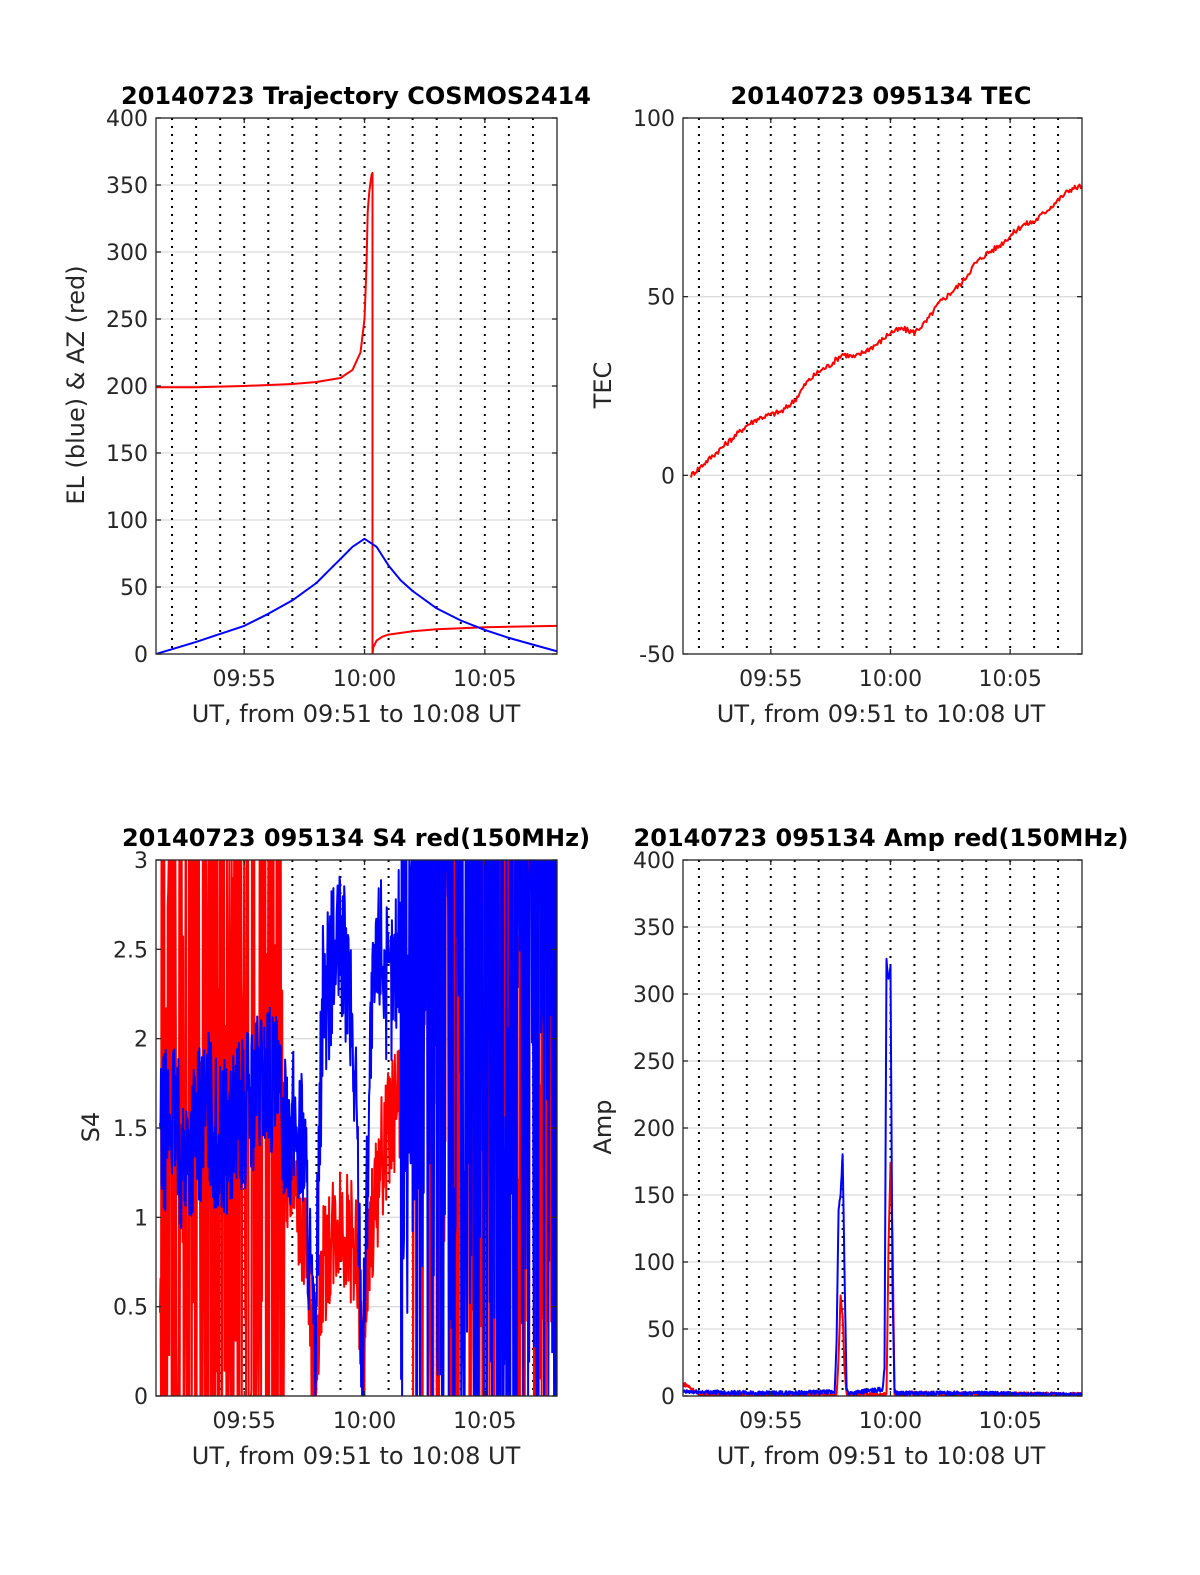  What do you see at coordinates (356, 838) in the screenshot?
I see `panel-title: 20140723 095134 S4 red(150MHz)` at bounding box center [356, 838].